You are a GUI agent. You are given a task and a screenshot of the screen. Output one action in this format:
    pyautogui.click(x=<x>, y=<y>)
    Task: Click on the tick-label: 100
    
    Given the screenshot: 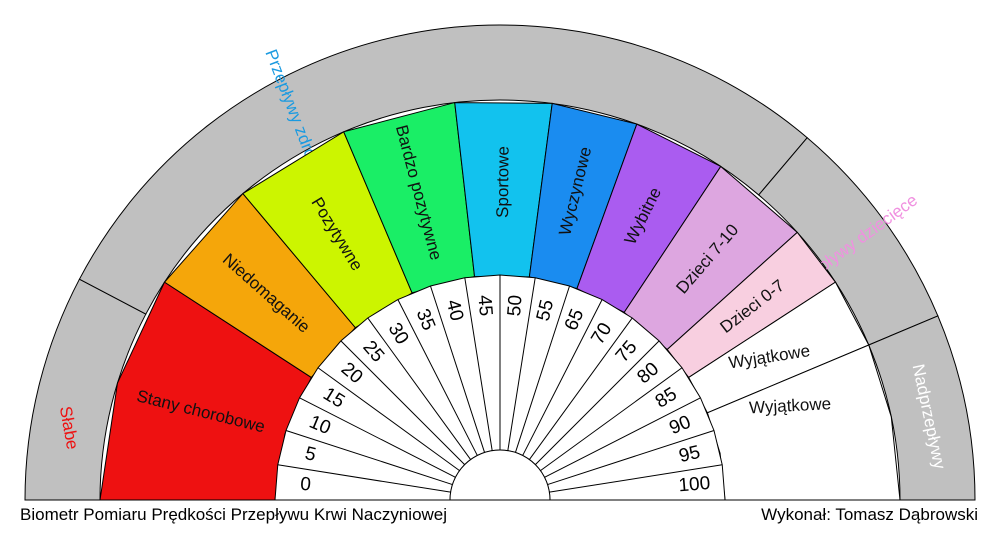 What is the action you would take?
    pyautogui.click(x=694, y=484)
    